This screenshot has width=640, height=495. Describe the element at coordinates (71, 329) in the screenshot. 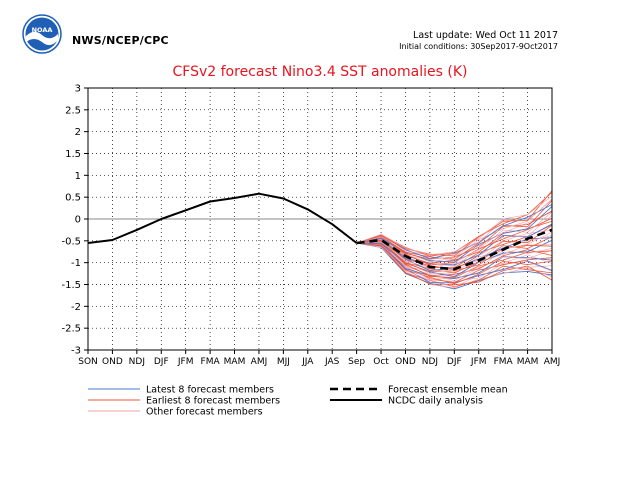

I see `y-tick-label: -2.5` at that location.